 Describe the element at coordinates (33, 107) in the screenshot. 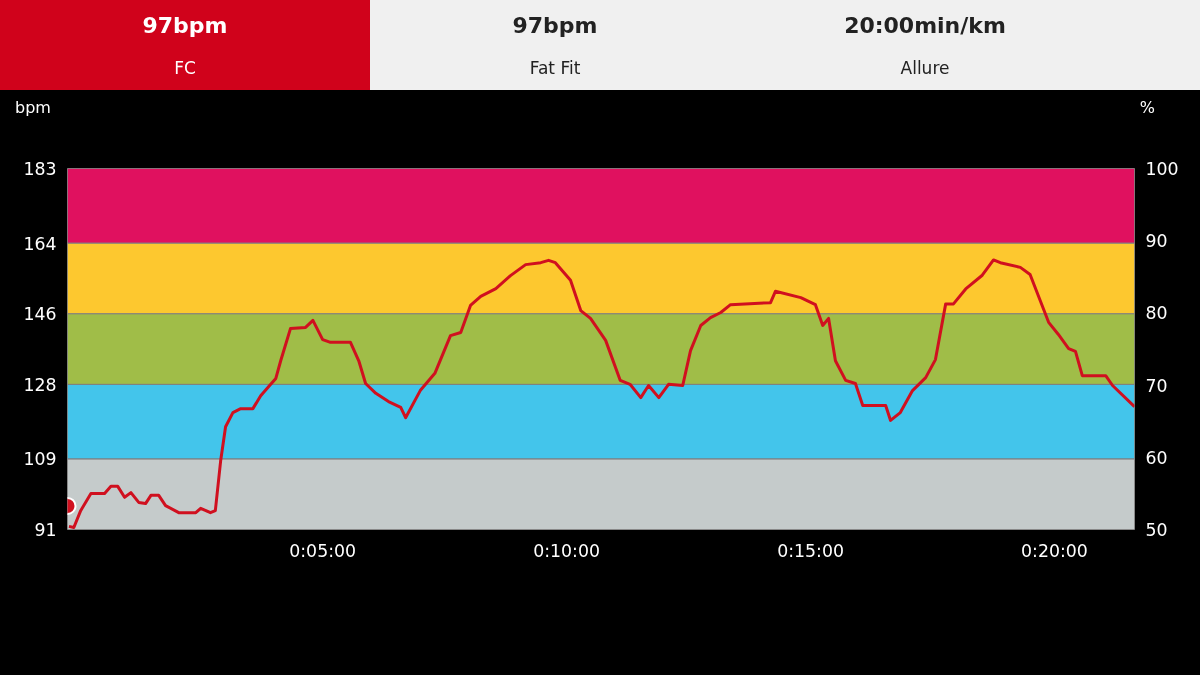

I see `y-axis-title: bpm` at that location.